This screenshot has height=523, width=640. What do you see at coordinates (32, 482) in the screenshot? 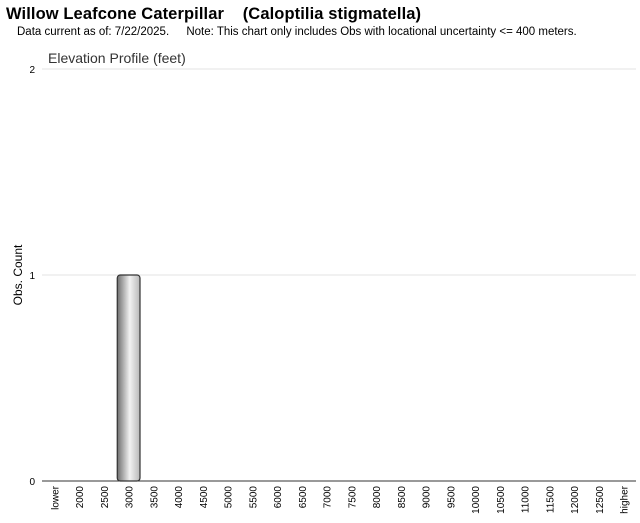
I see `y-tick-label: 0` at bounding box center [32, 482].